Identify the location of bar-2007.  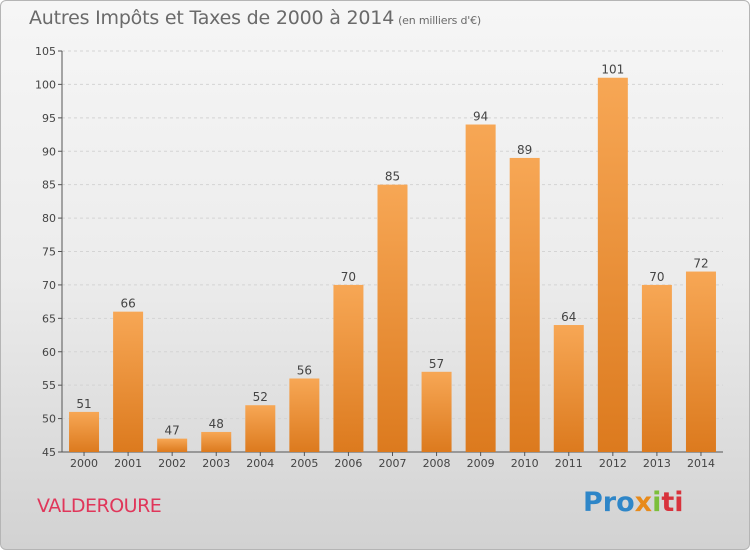
(392, 318).